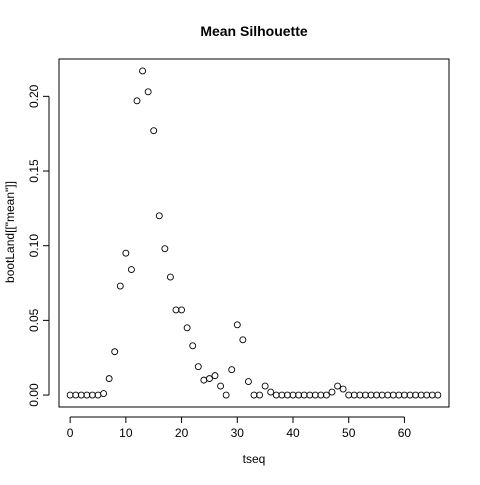  I want to click on y-tick-label: 0.10, so click(34, 246).